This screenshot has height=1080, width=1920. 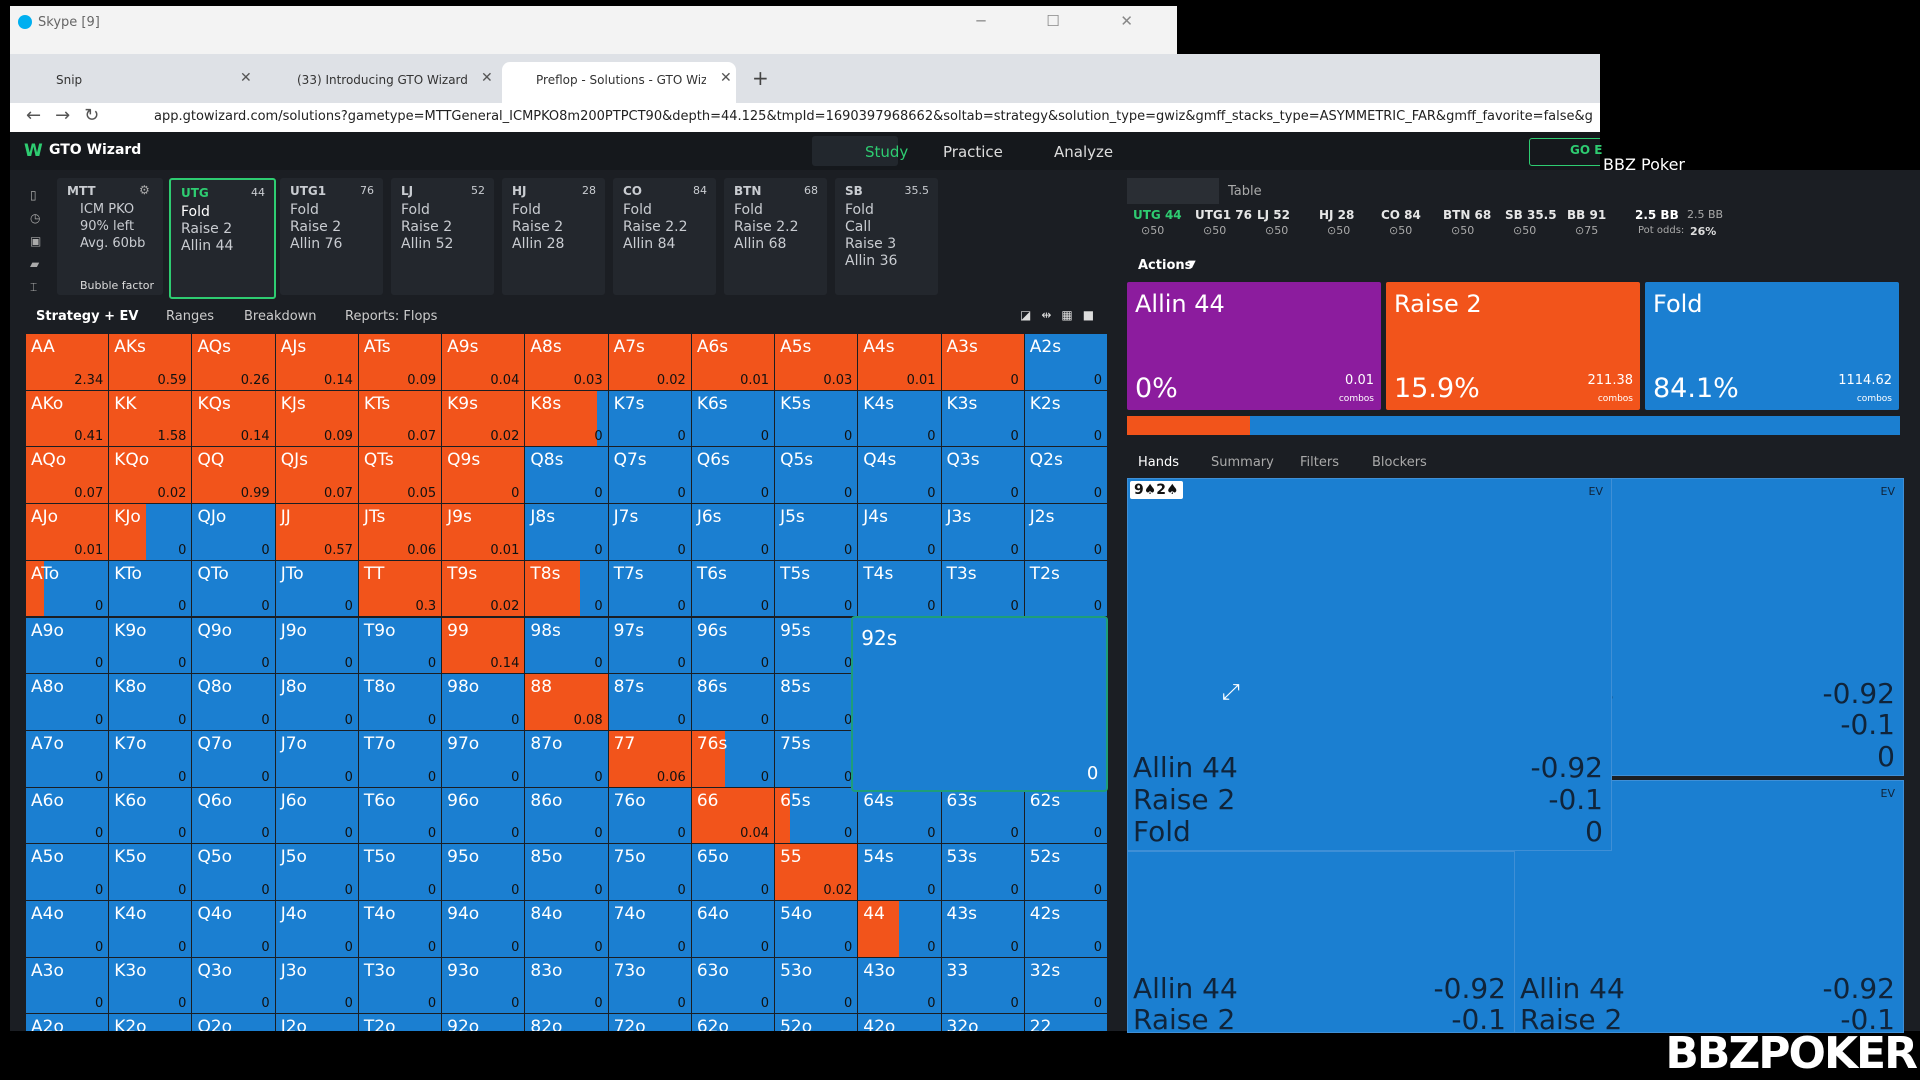 I want to click on hand-cell: 64o 0, so click(x=733, y=929).